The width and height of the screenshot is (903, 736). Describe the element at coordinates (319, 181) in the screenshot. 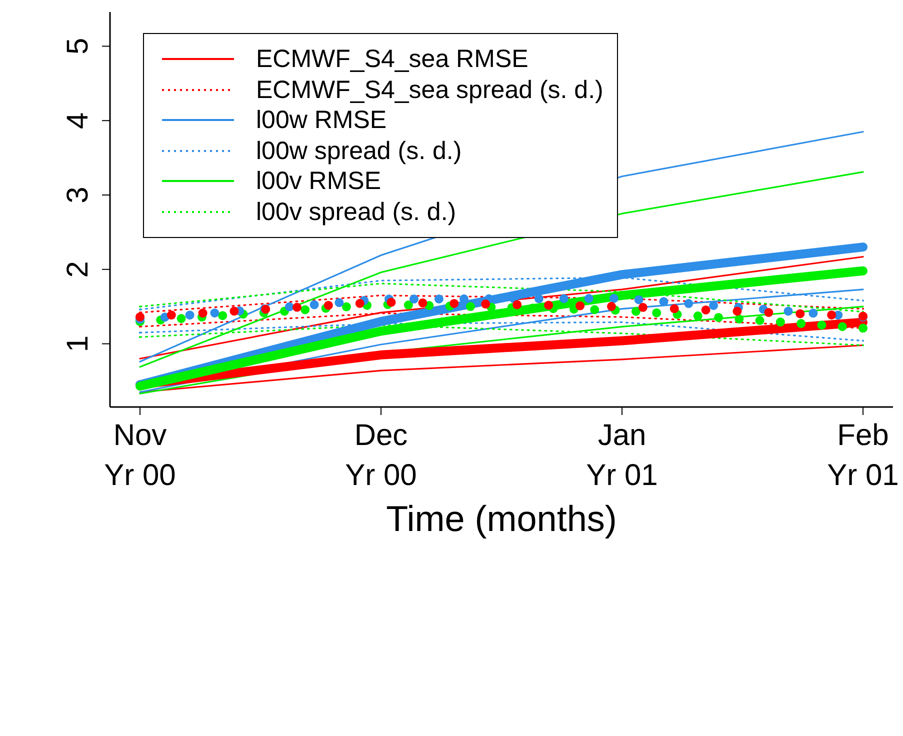

I see `legend-label: l00v RMSE` at that location.